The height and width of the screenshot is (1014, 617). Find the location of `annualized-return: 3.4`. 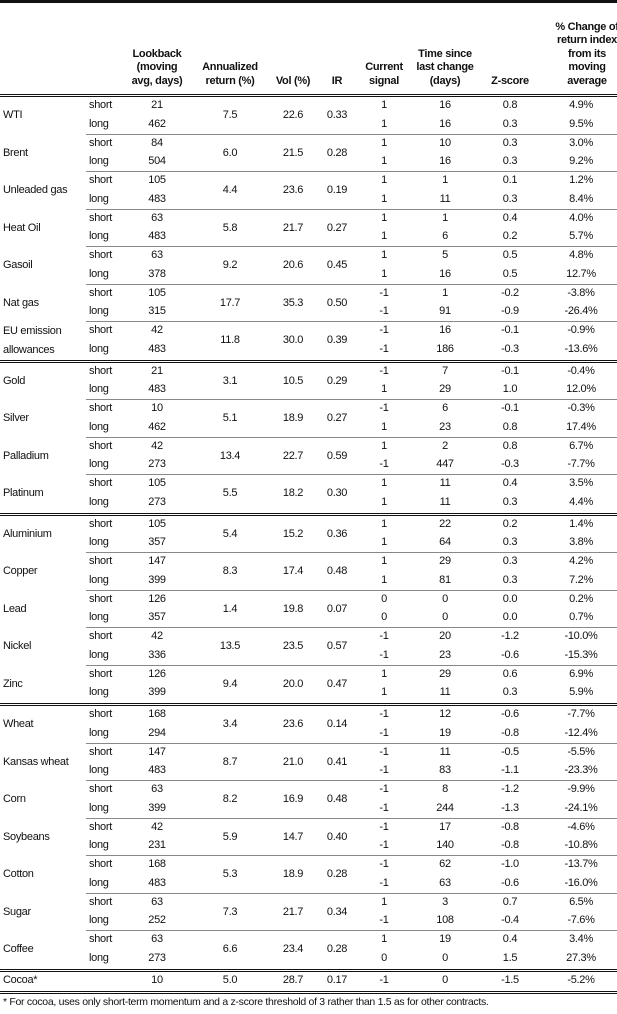

annualized-return: 3.4 is located at coordinates (230, 724).